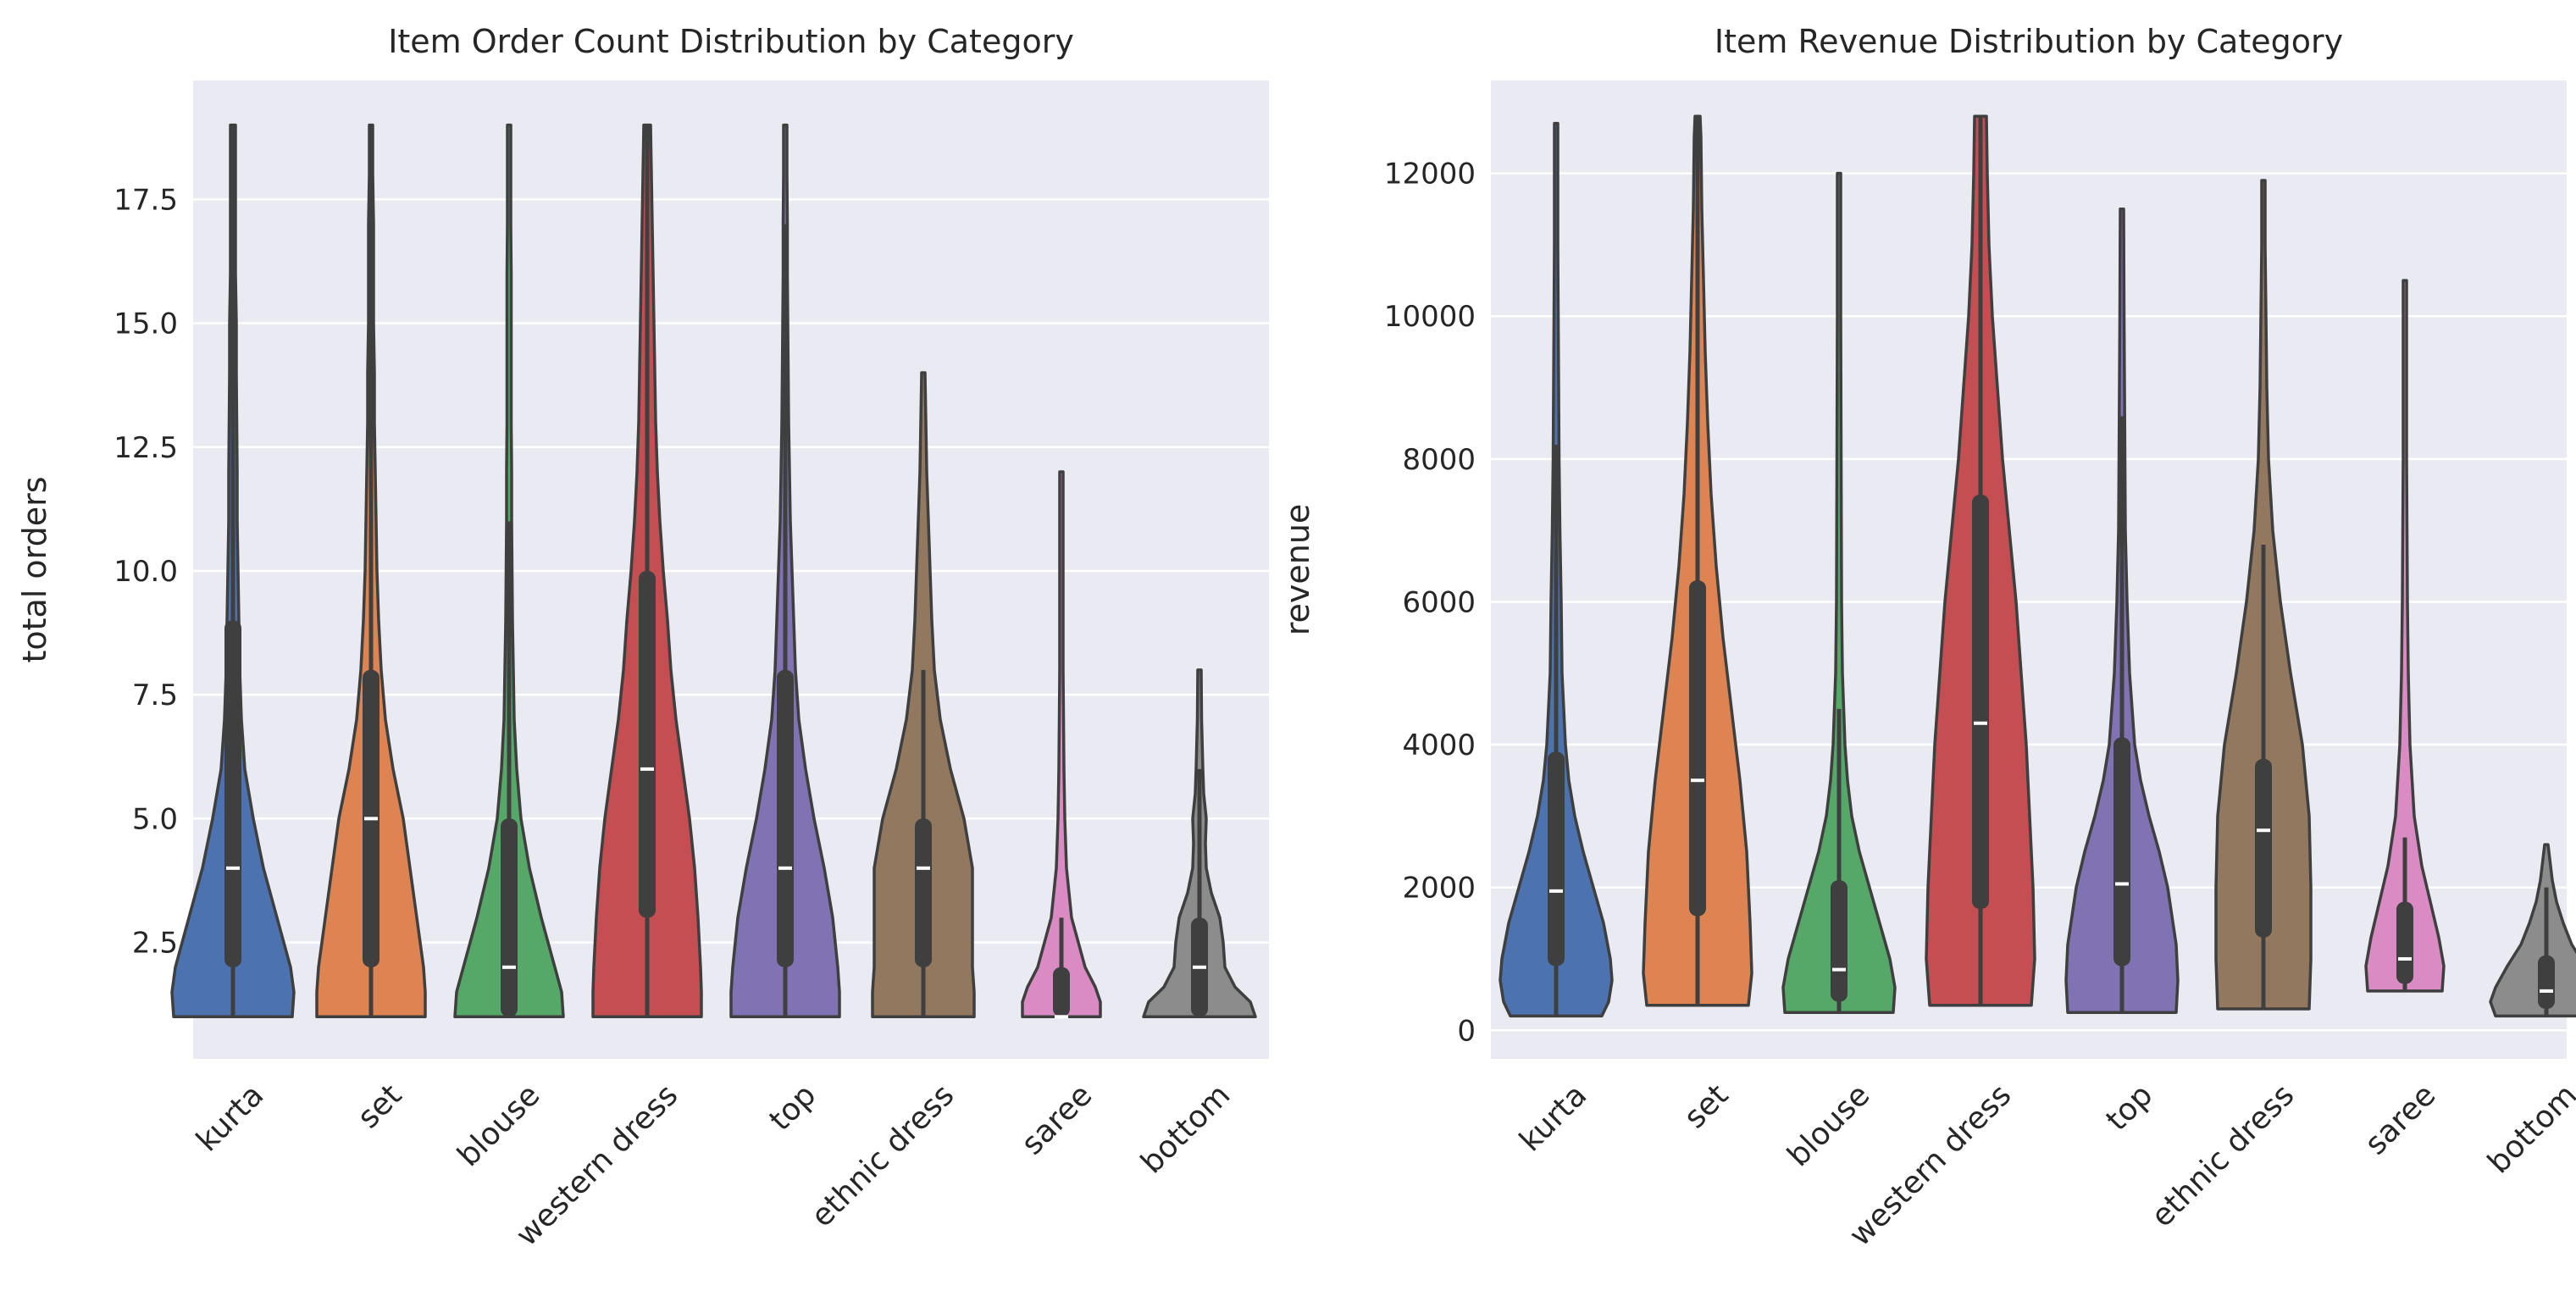  I want to click on y-tick-label: 5.0, so click(155, 819).